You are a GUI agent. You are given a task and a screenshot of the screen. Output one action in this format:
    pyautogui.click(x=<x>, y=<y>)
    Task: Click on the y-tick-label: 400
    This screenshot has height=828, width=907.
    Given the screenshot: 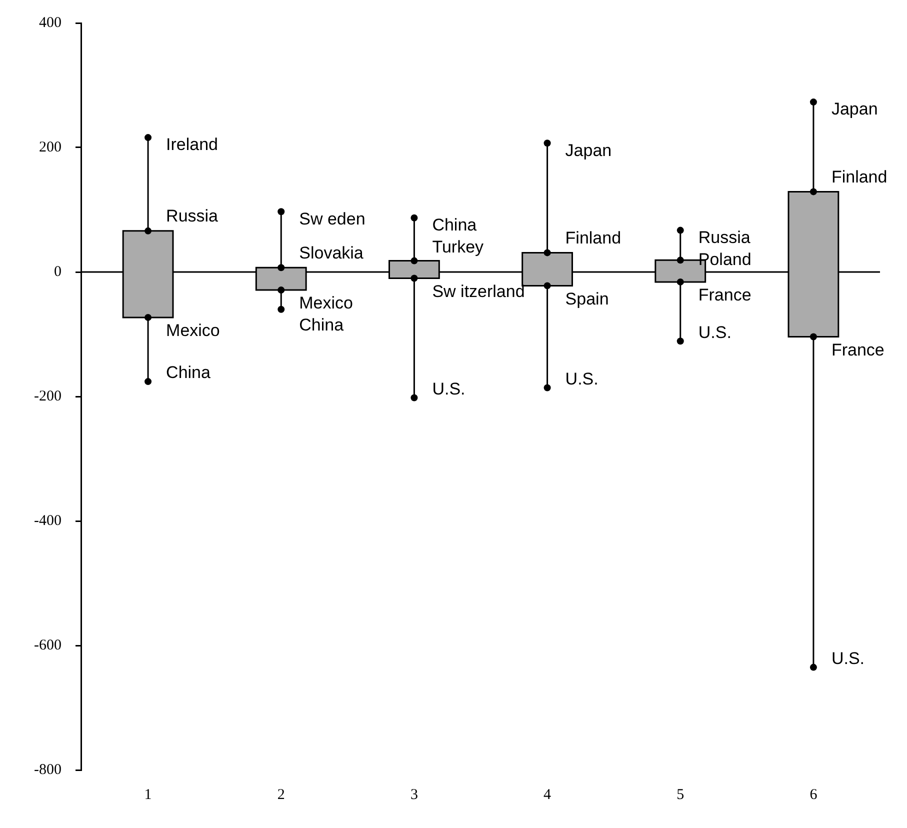 What is the action you would take?
    pyautogui.click(x=50, y=22)
    